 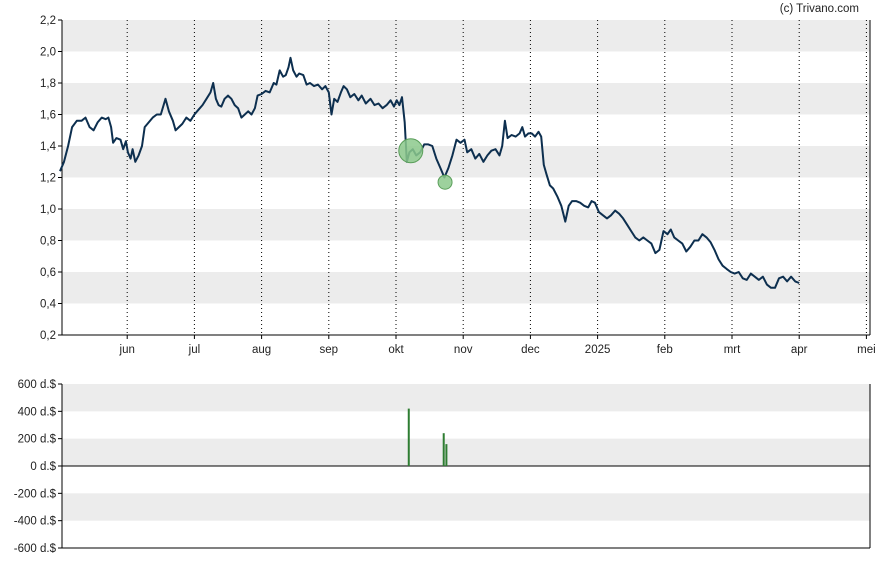 What do you see at coordinates (48, 21) in the screenshot?
I see `price-y-tick-label: 2,2` at bounding box center [48, 21].